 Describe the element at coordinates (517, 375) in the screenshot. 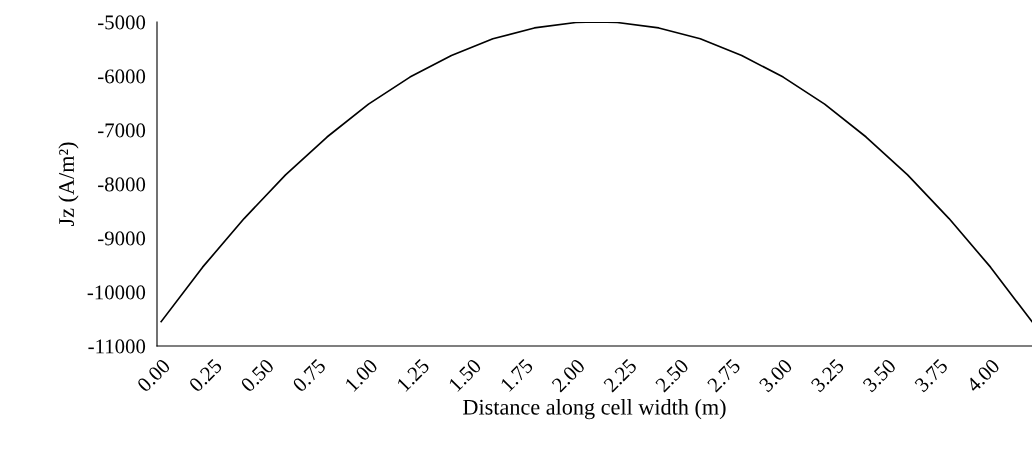

I see `x-tick-label: 1.75` at that location.